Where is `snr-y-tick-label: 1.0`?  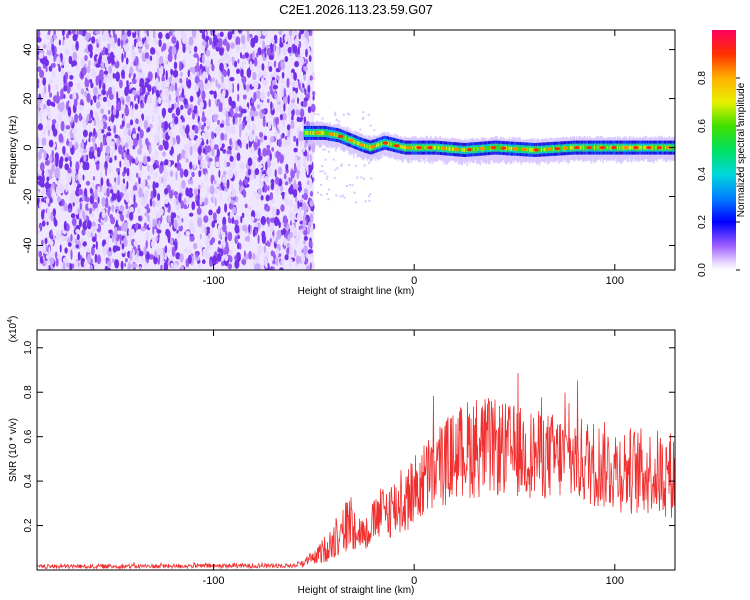
snr-y-tick-label: 1.0 is located at coordinates (28, 347).